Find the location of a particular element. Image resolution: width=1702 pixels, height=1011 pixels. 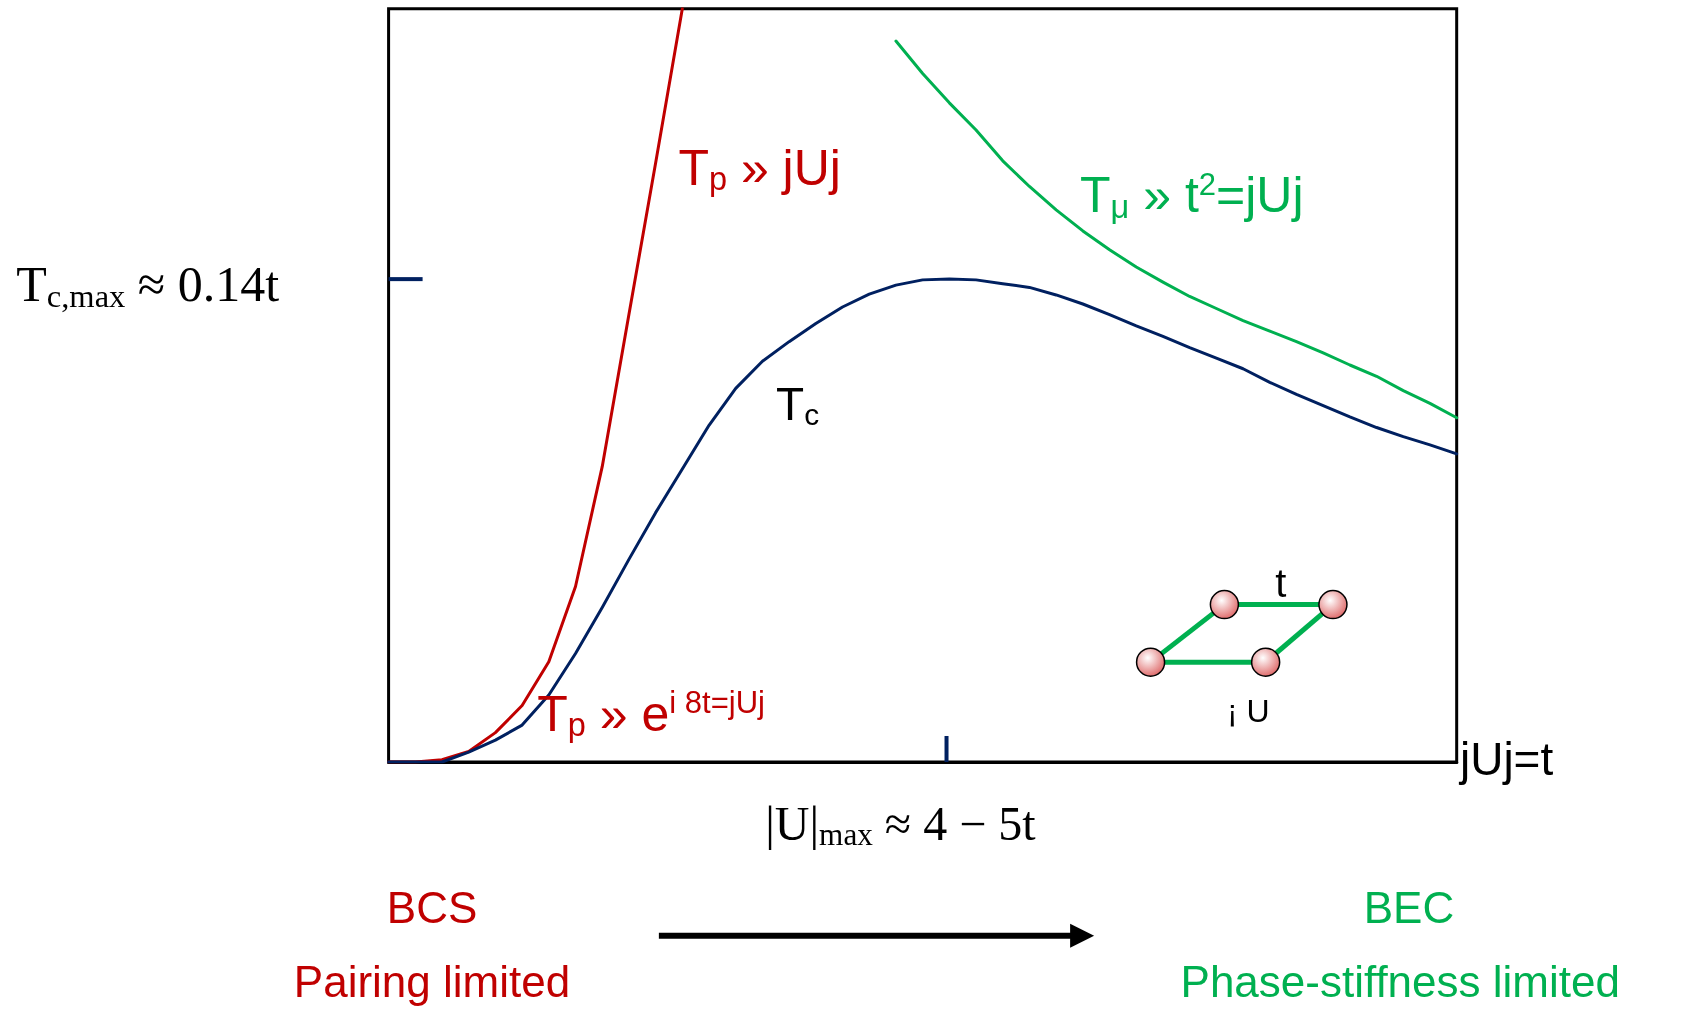

text: BCS is located at coordinates (432, 908).